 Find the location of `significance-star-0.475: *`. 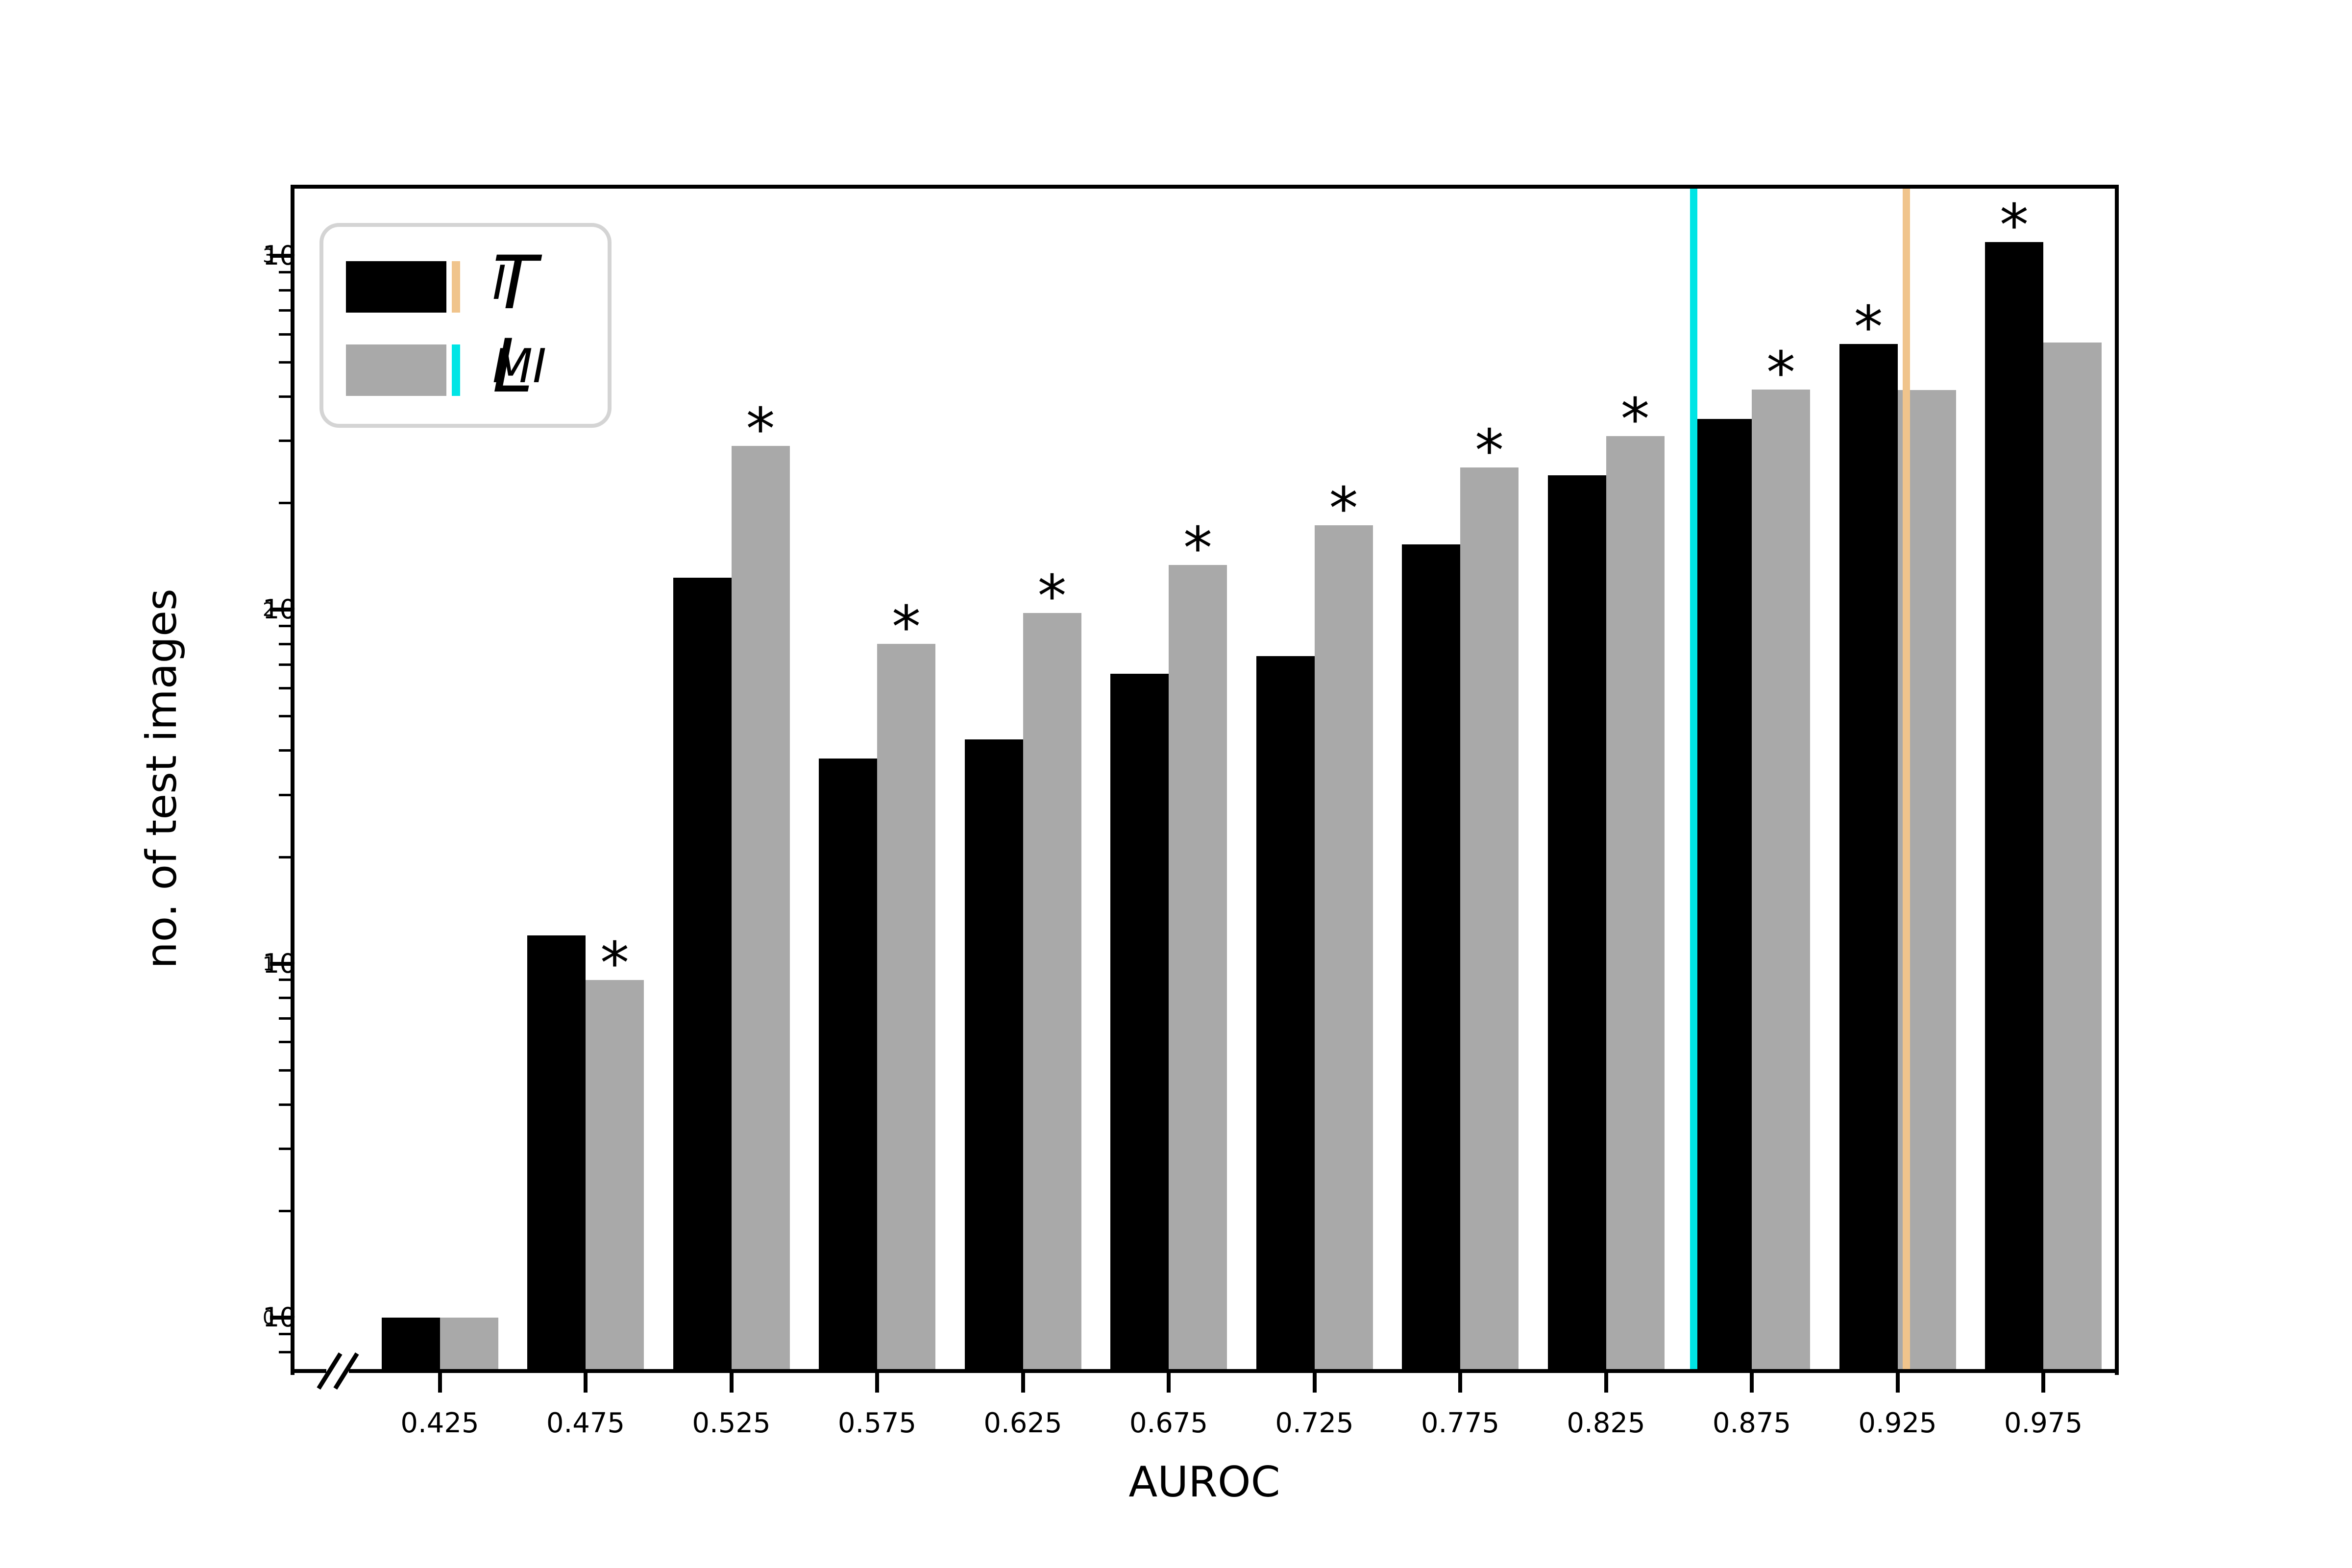

significance-star-0.475: * is located at coordinates (614, 963).